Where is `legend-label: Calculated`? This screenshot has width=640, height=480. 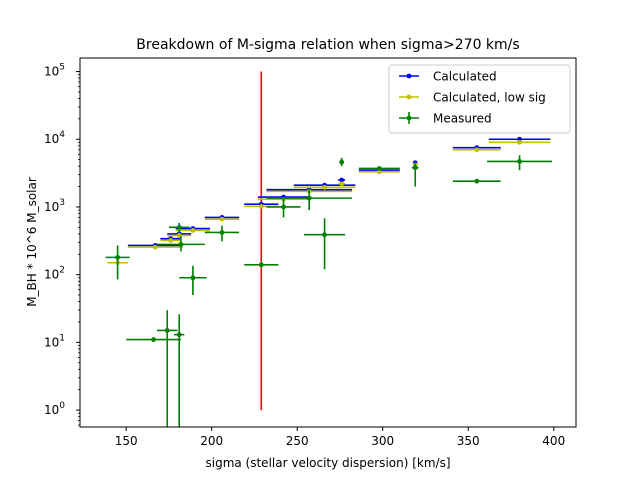
legend-label: Calculated is located at coordinates (465, 77).